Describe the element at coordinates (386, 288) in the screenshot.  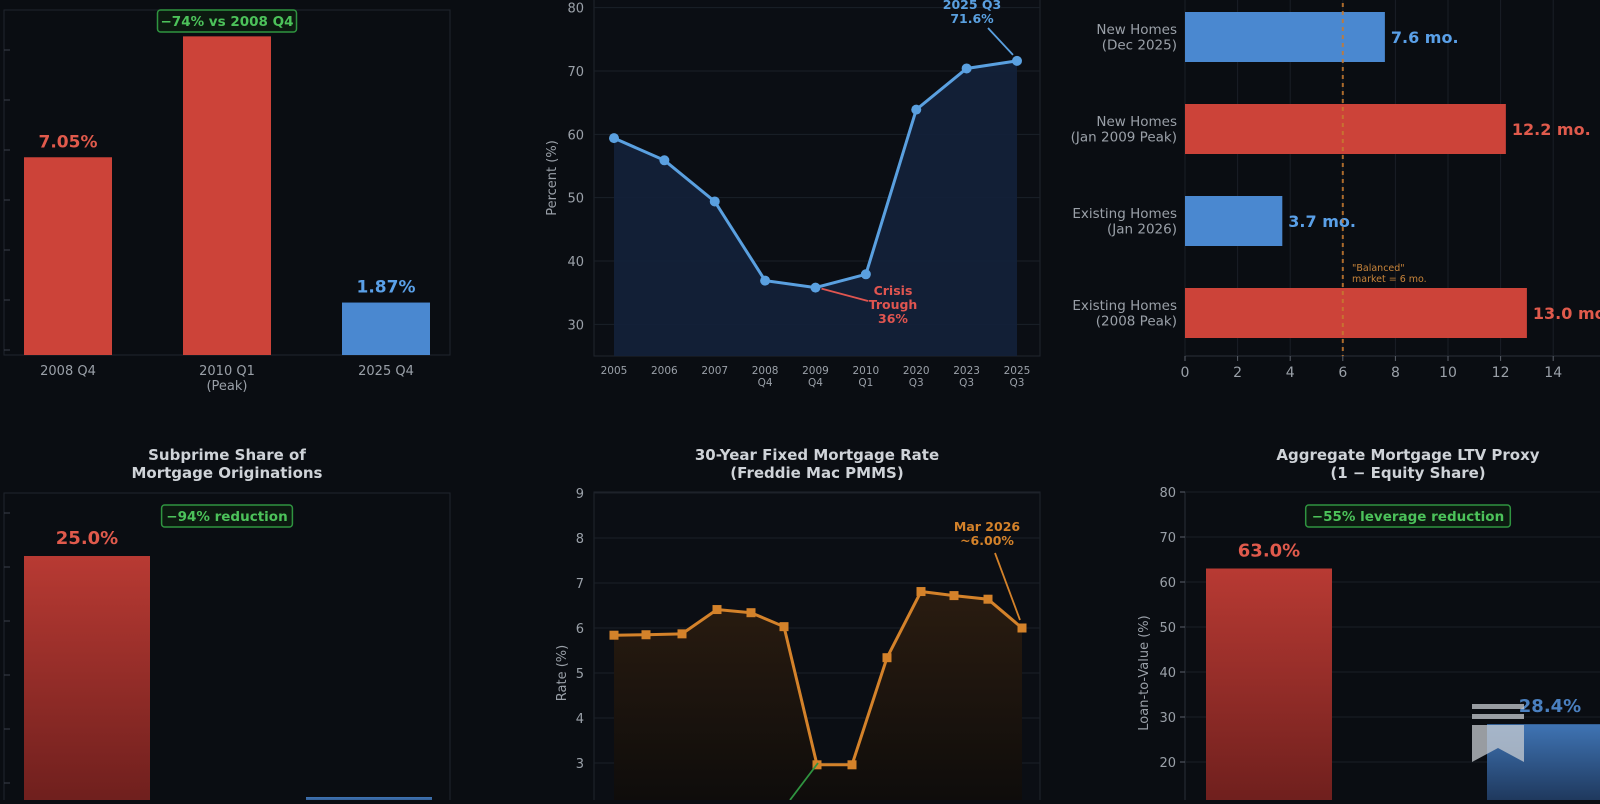
I see `p1-bar-label: 1.87%` at that location.